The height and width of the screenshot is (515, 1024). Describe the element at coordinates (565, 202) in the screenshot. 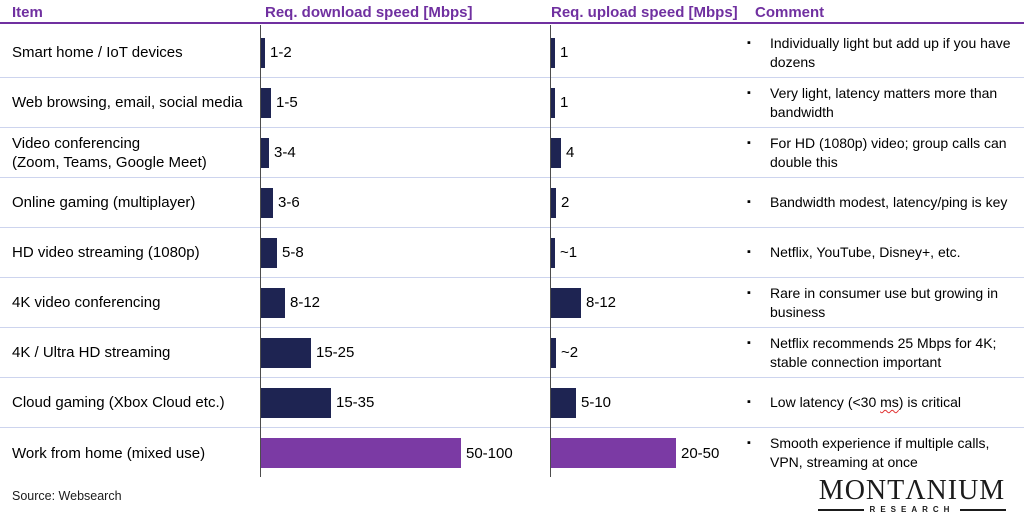

I see `upload-value-label: 2` at that location.